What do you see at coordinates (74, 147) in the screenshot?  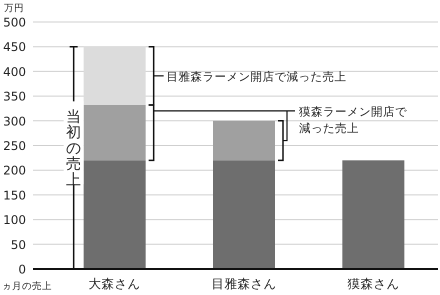 I see `annotation: 当初の売上` at bounding box center [74, 147].